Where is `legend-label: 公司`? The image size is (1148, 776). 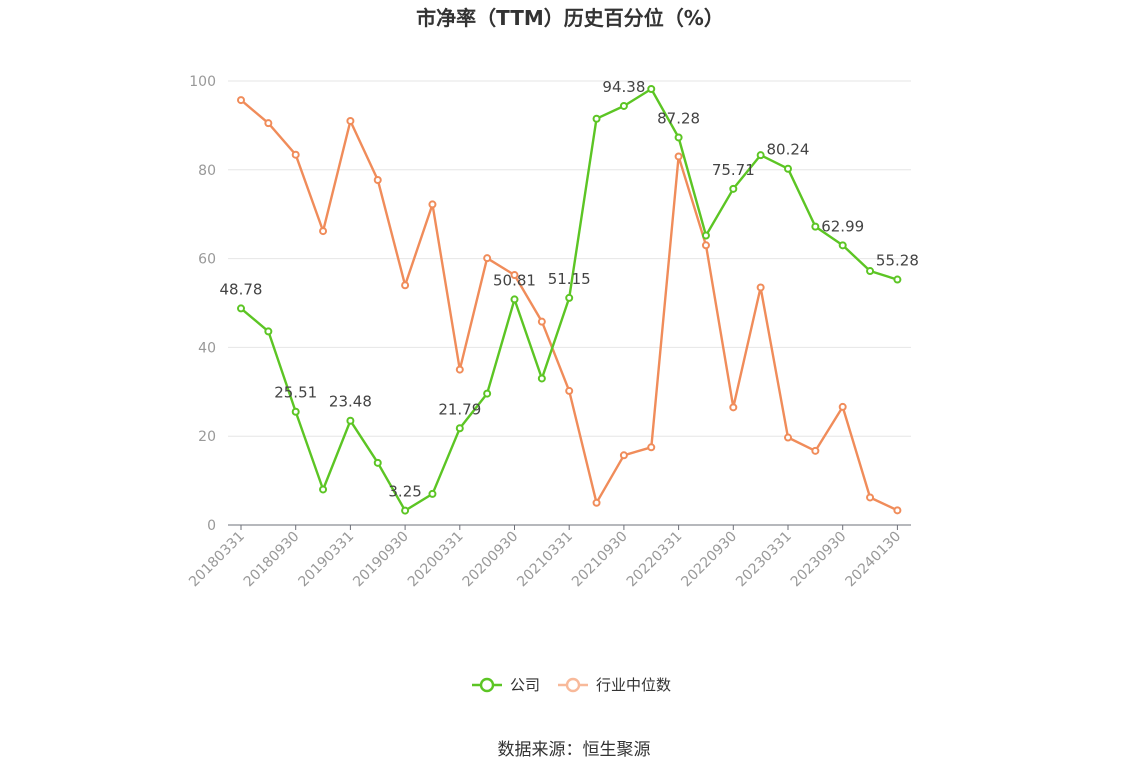 legend-label: 公司 is located at coordinates (525, 685).